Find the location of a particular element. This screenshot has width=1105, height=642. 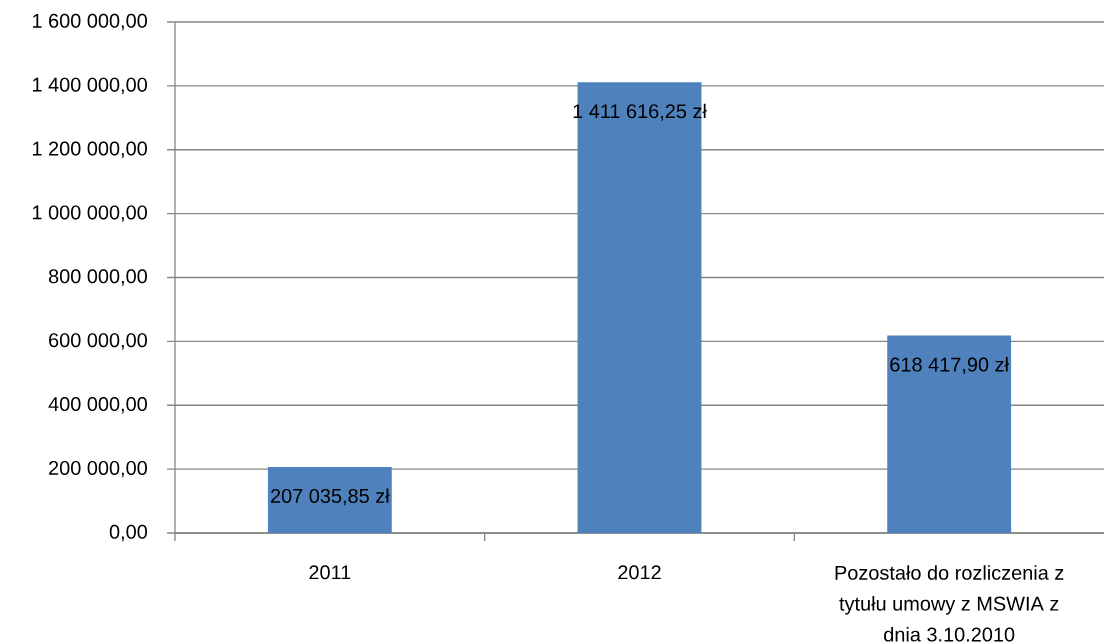

y-tick-label: 1 000 000,00 is located at coordinates (89, 213).